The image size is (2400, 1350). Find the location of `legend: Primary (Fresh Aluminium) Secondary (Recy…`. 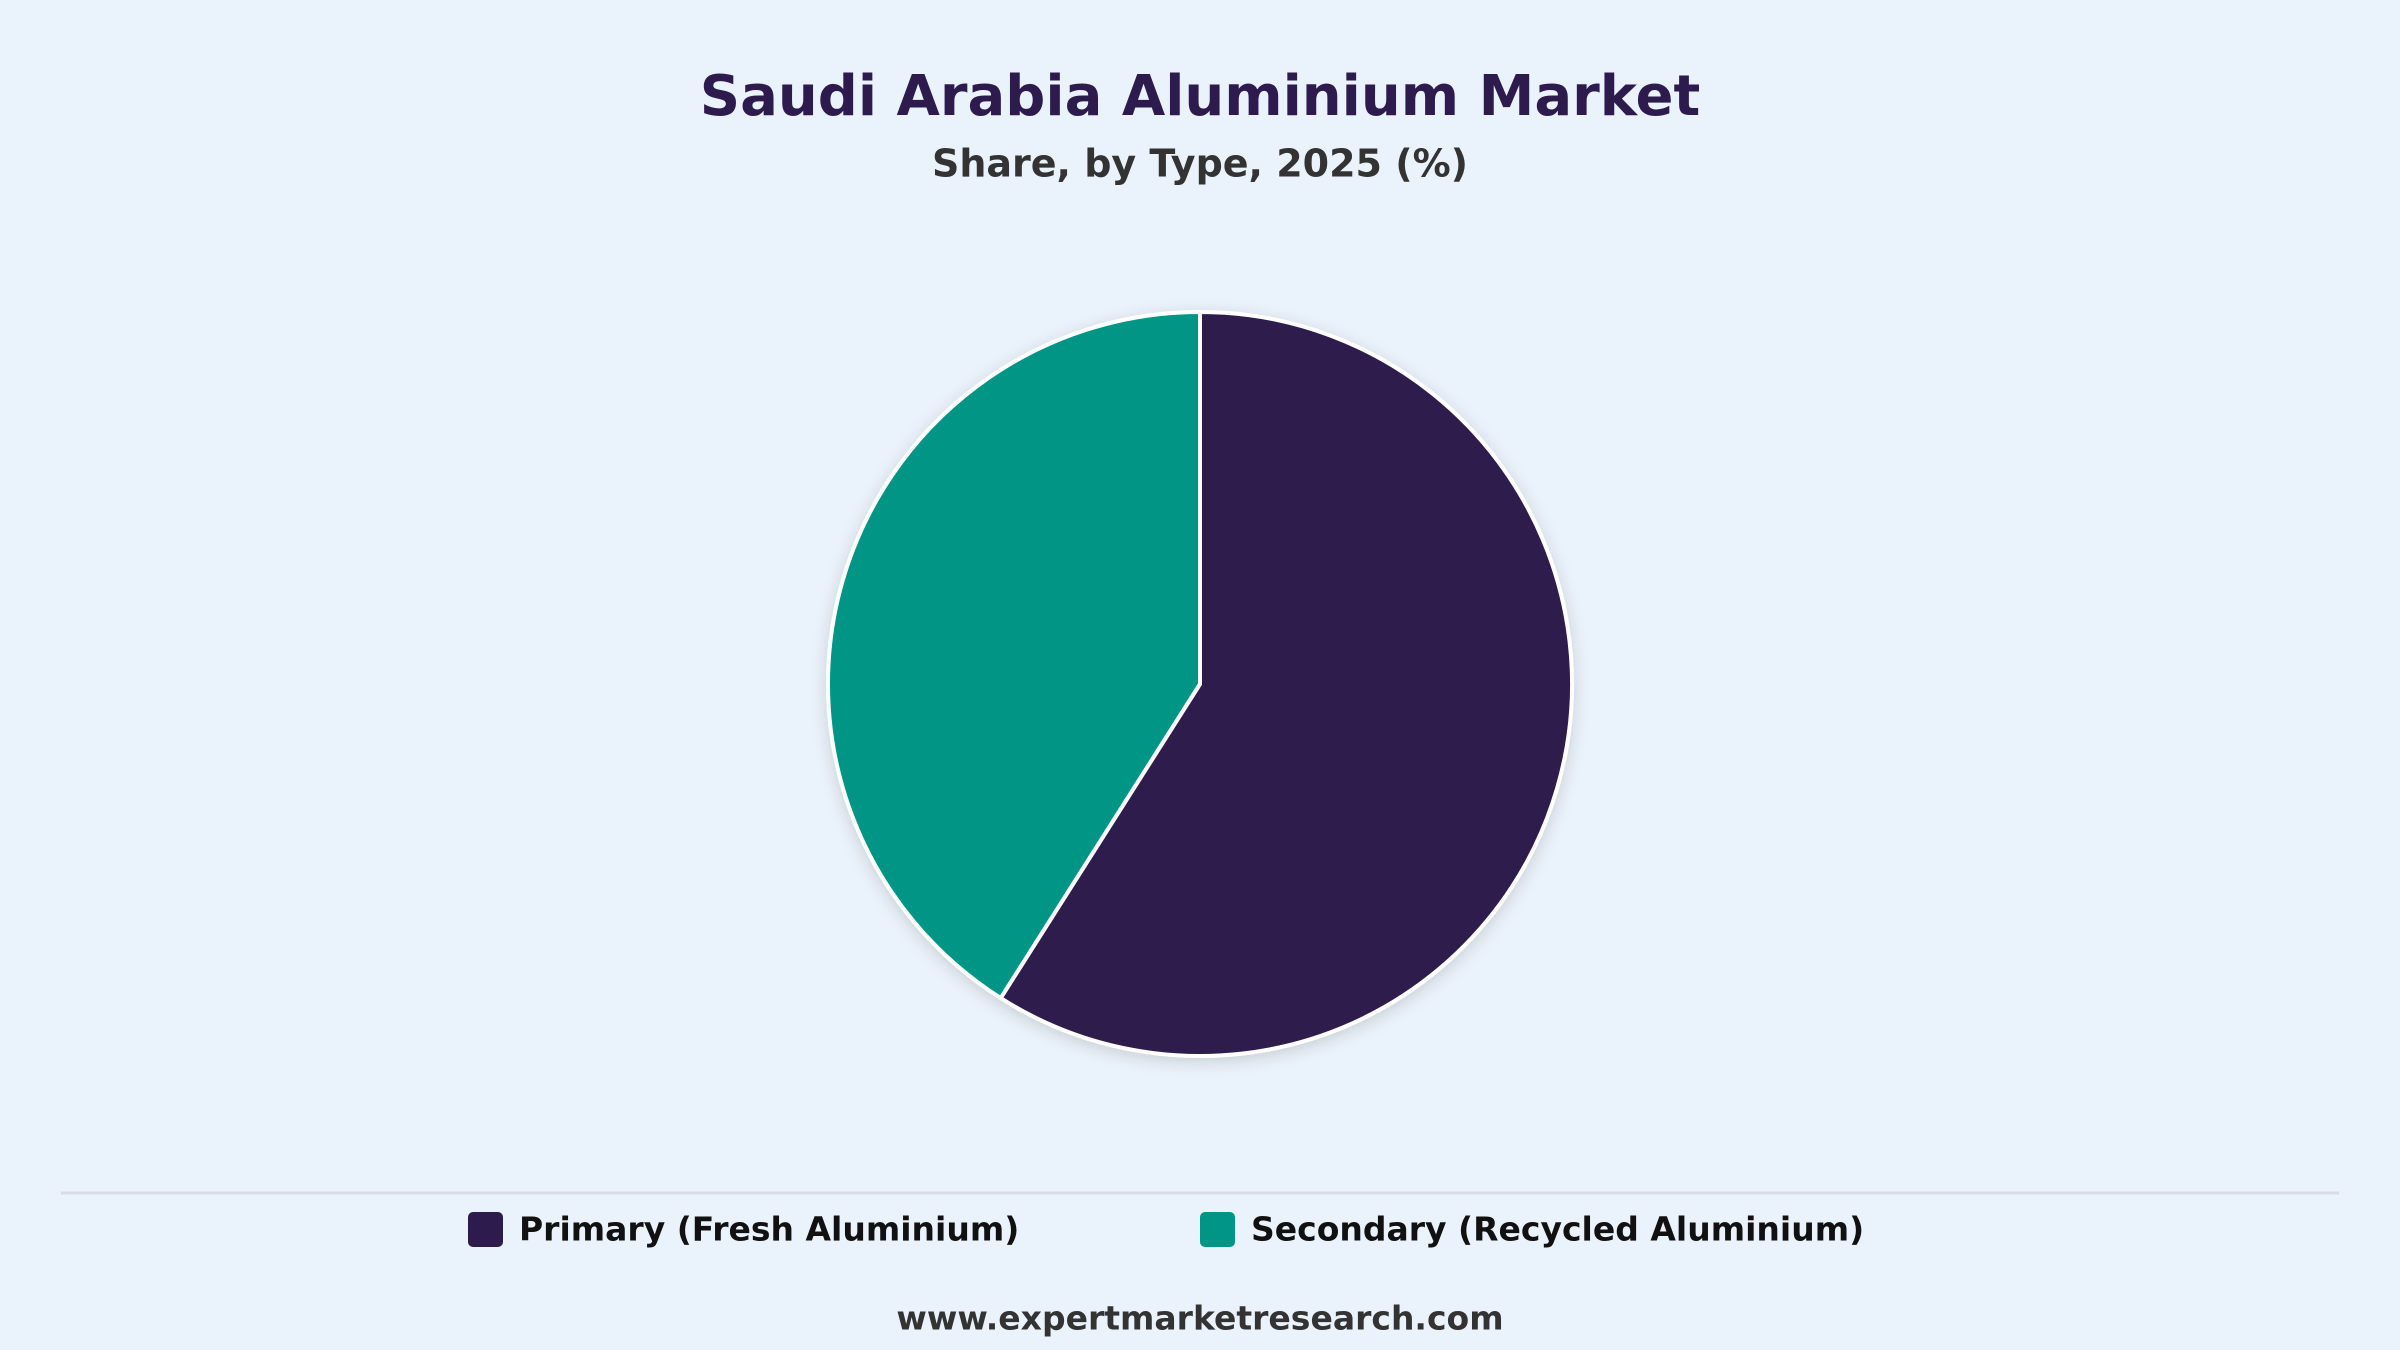

legend: Primary (Fresh Aluminium) Secondary (Recy… is located at coordinates (1166, 1229).